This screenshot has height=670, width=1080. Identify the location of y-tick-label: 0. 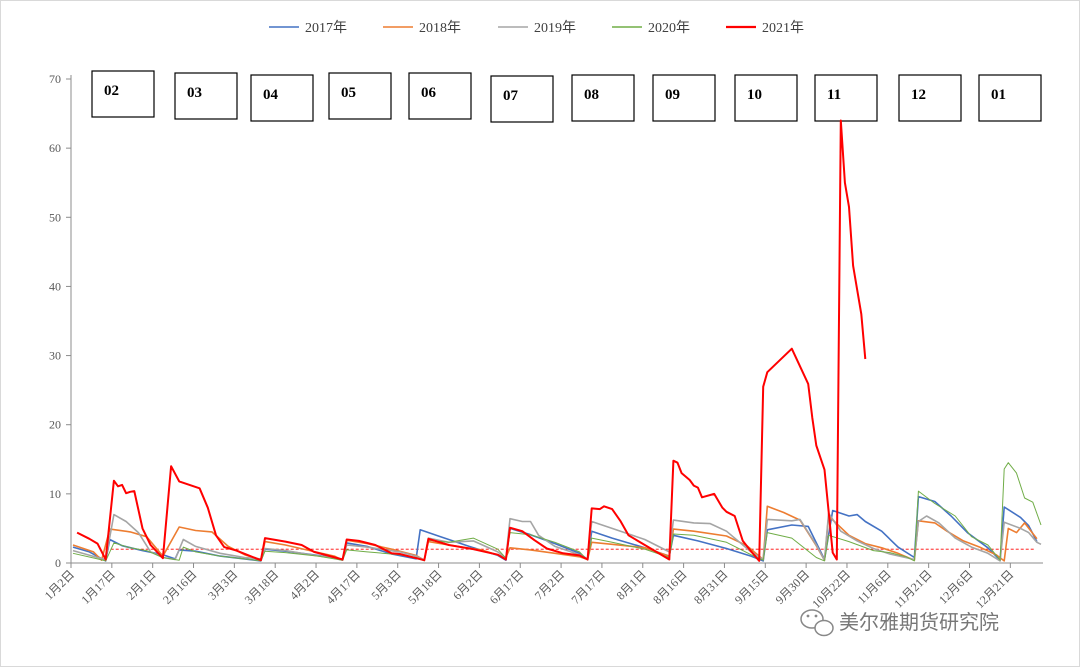
(58, 563).